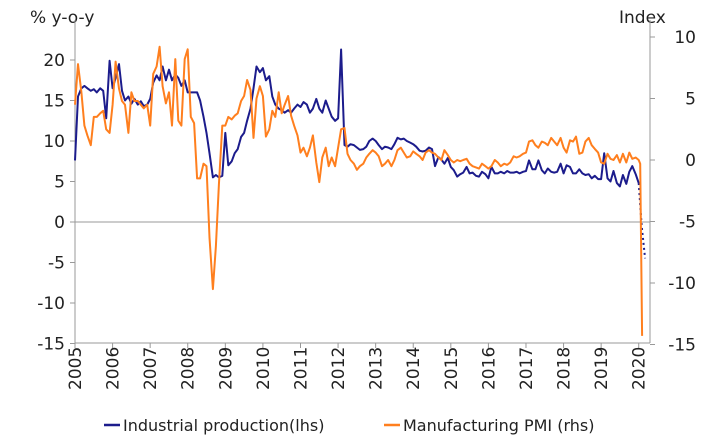 The width and height of the screenshot is (720, 439). I want to click on y-left-tick-label: 0, so click(59, 223).